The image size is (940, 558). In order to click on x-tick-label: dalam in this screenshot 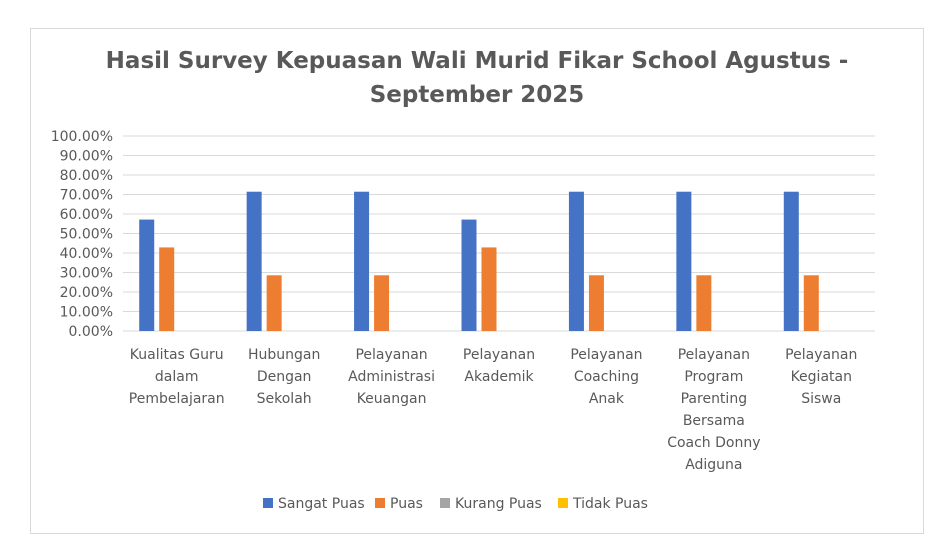, I will do `click(177, 377)`.